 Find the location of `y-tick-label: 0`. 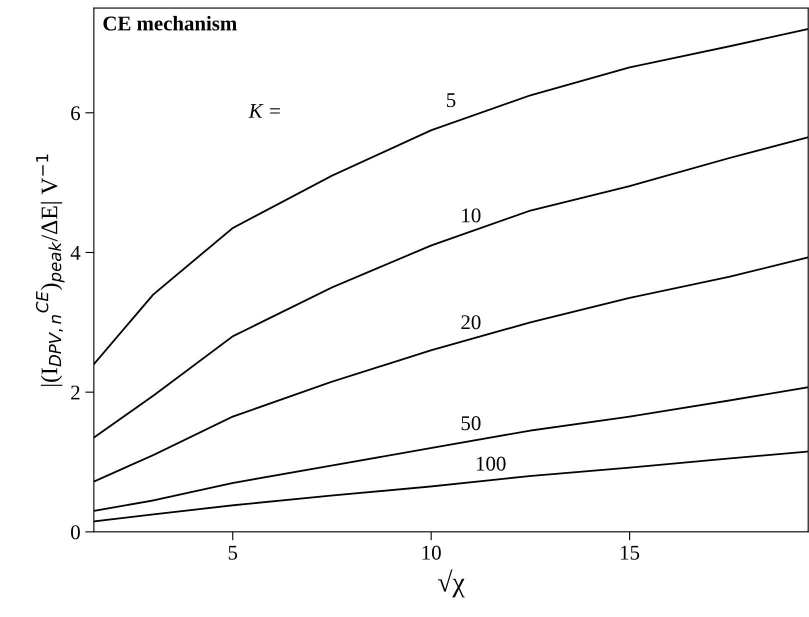

y-tick-label: 0 is located at coordinates (75, 532).